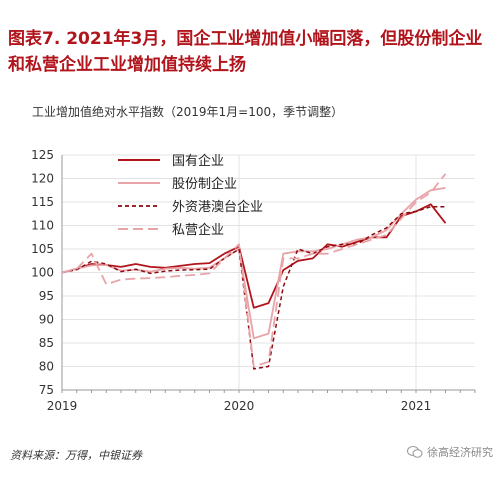 The height and width of the screenshot is (480, 503). Describe the element at coordinates (204, 184) in the screenshot. I see `legend-label-1: 股份制企业` at that location.